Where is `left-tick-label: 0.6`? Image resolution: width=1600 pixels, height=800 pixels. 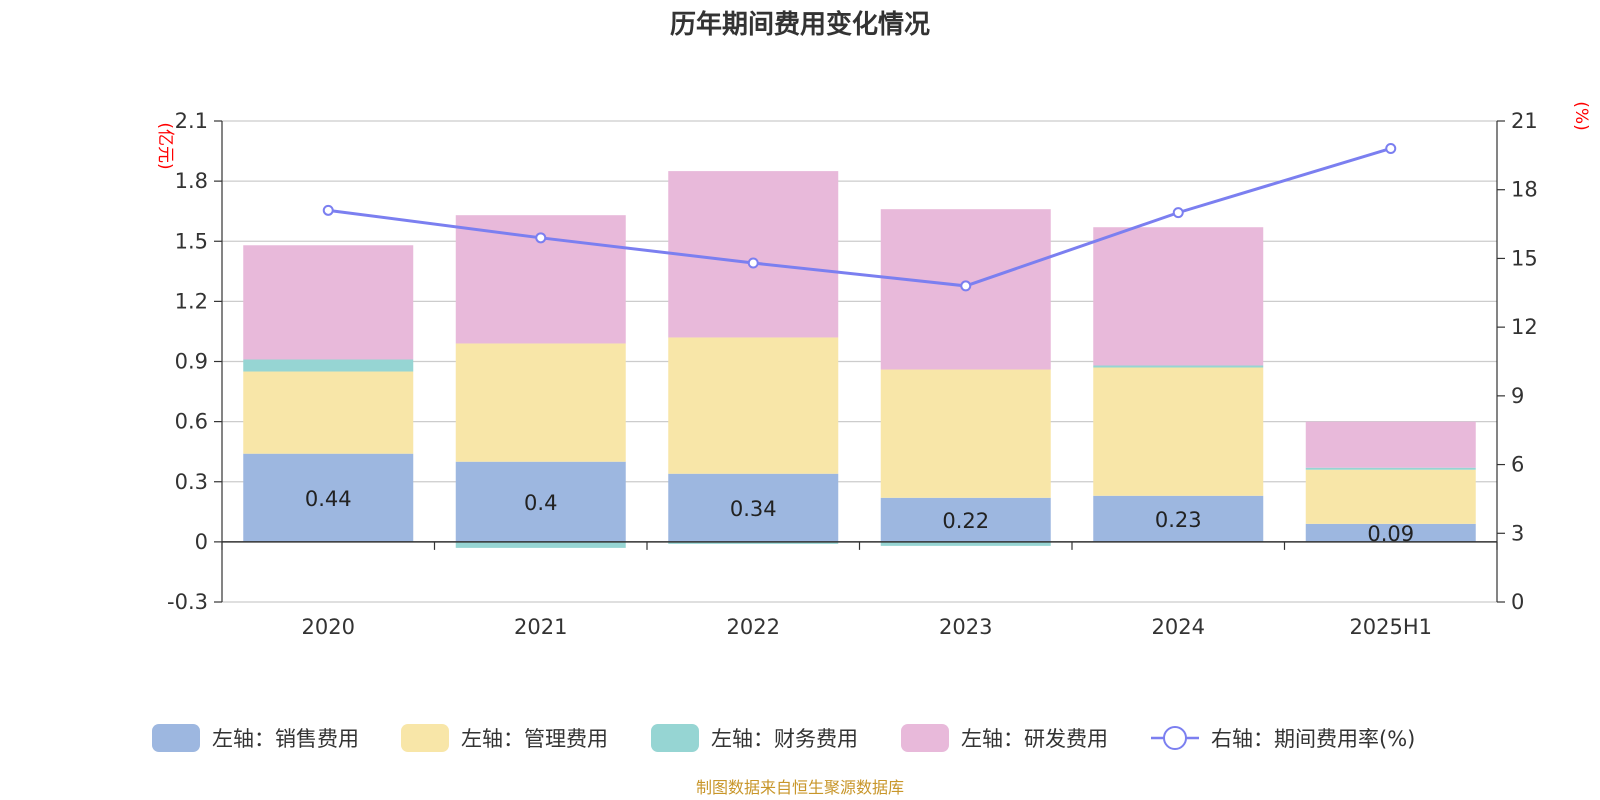
left-tick-label: 0.6 is located at coordinates (191, 422).